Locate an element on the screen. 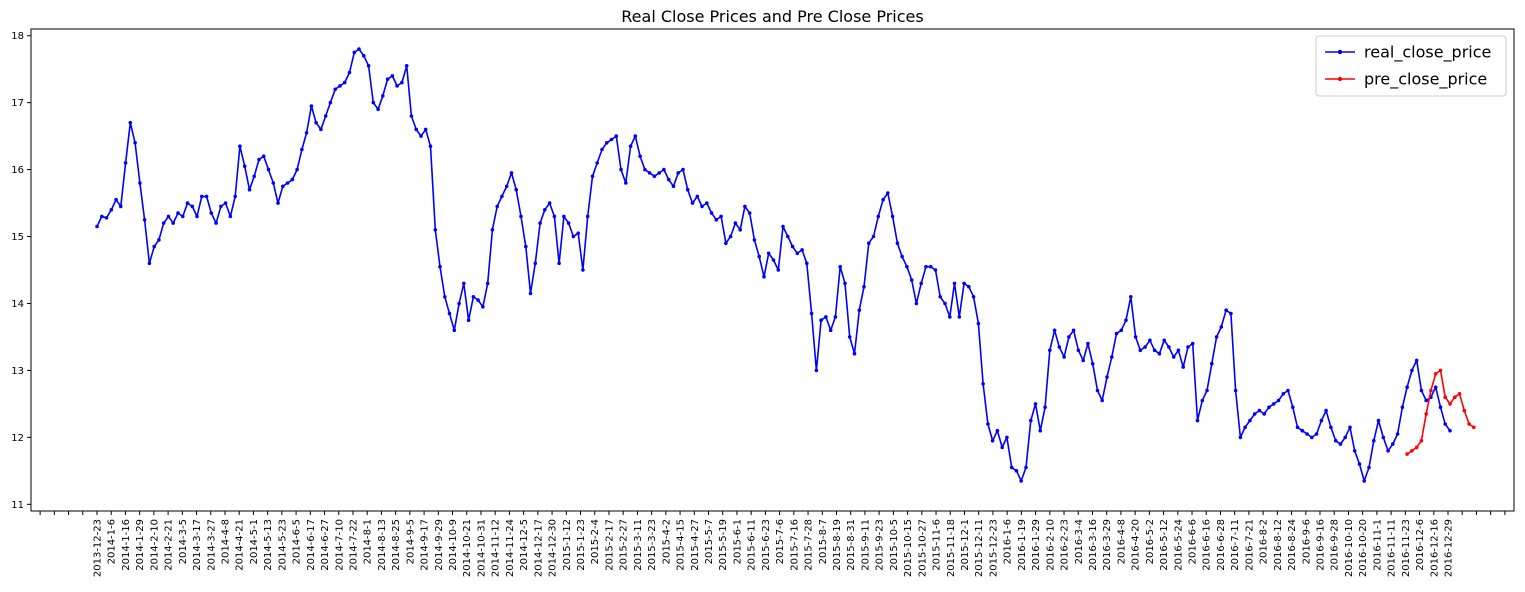 This screenshot has height=592, width=1525. x-tick-label: 2014-3-5 is located at coordinates (183, 541).